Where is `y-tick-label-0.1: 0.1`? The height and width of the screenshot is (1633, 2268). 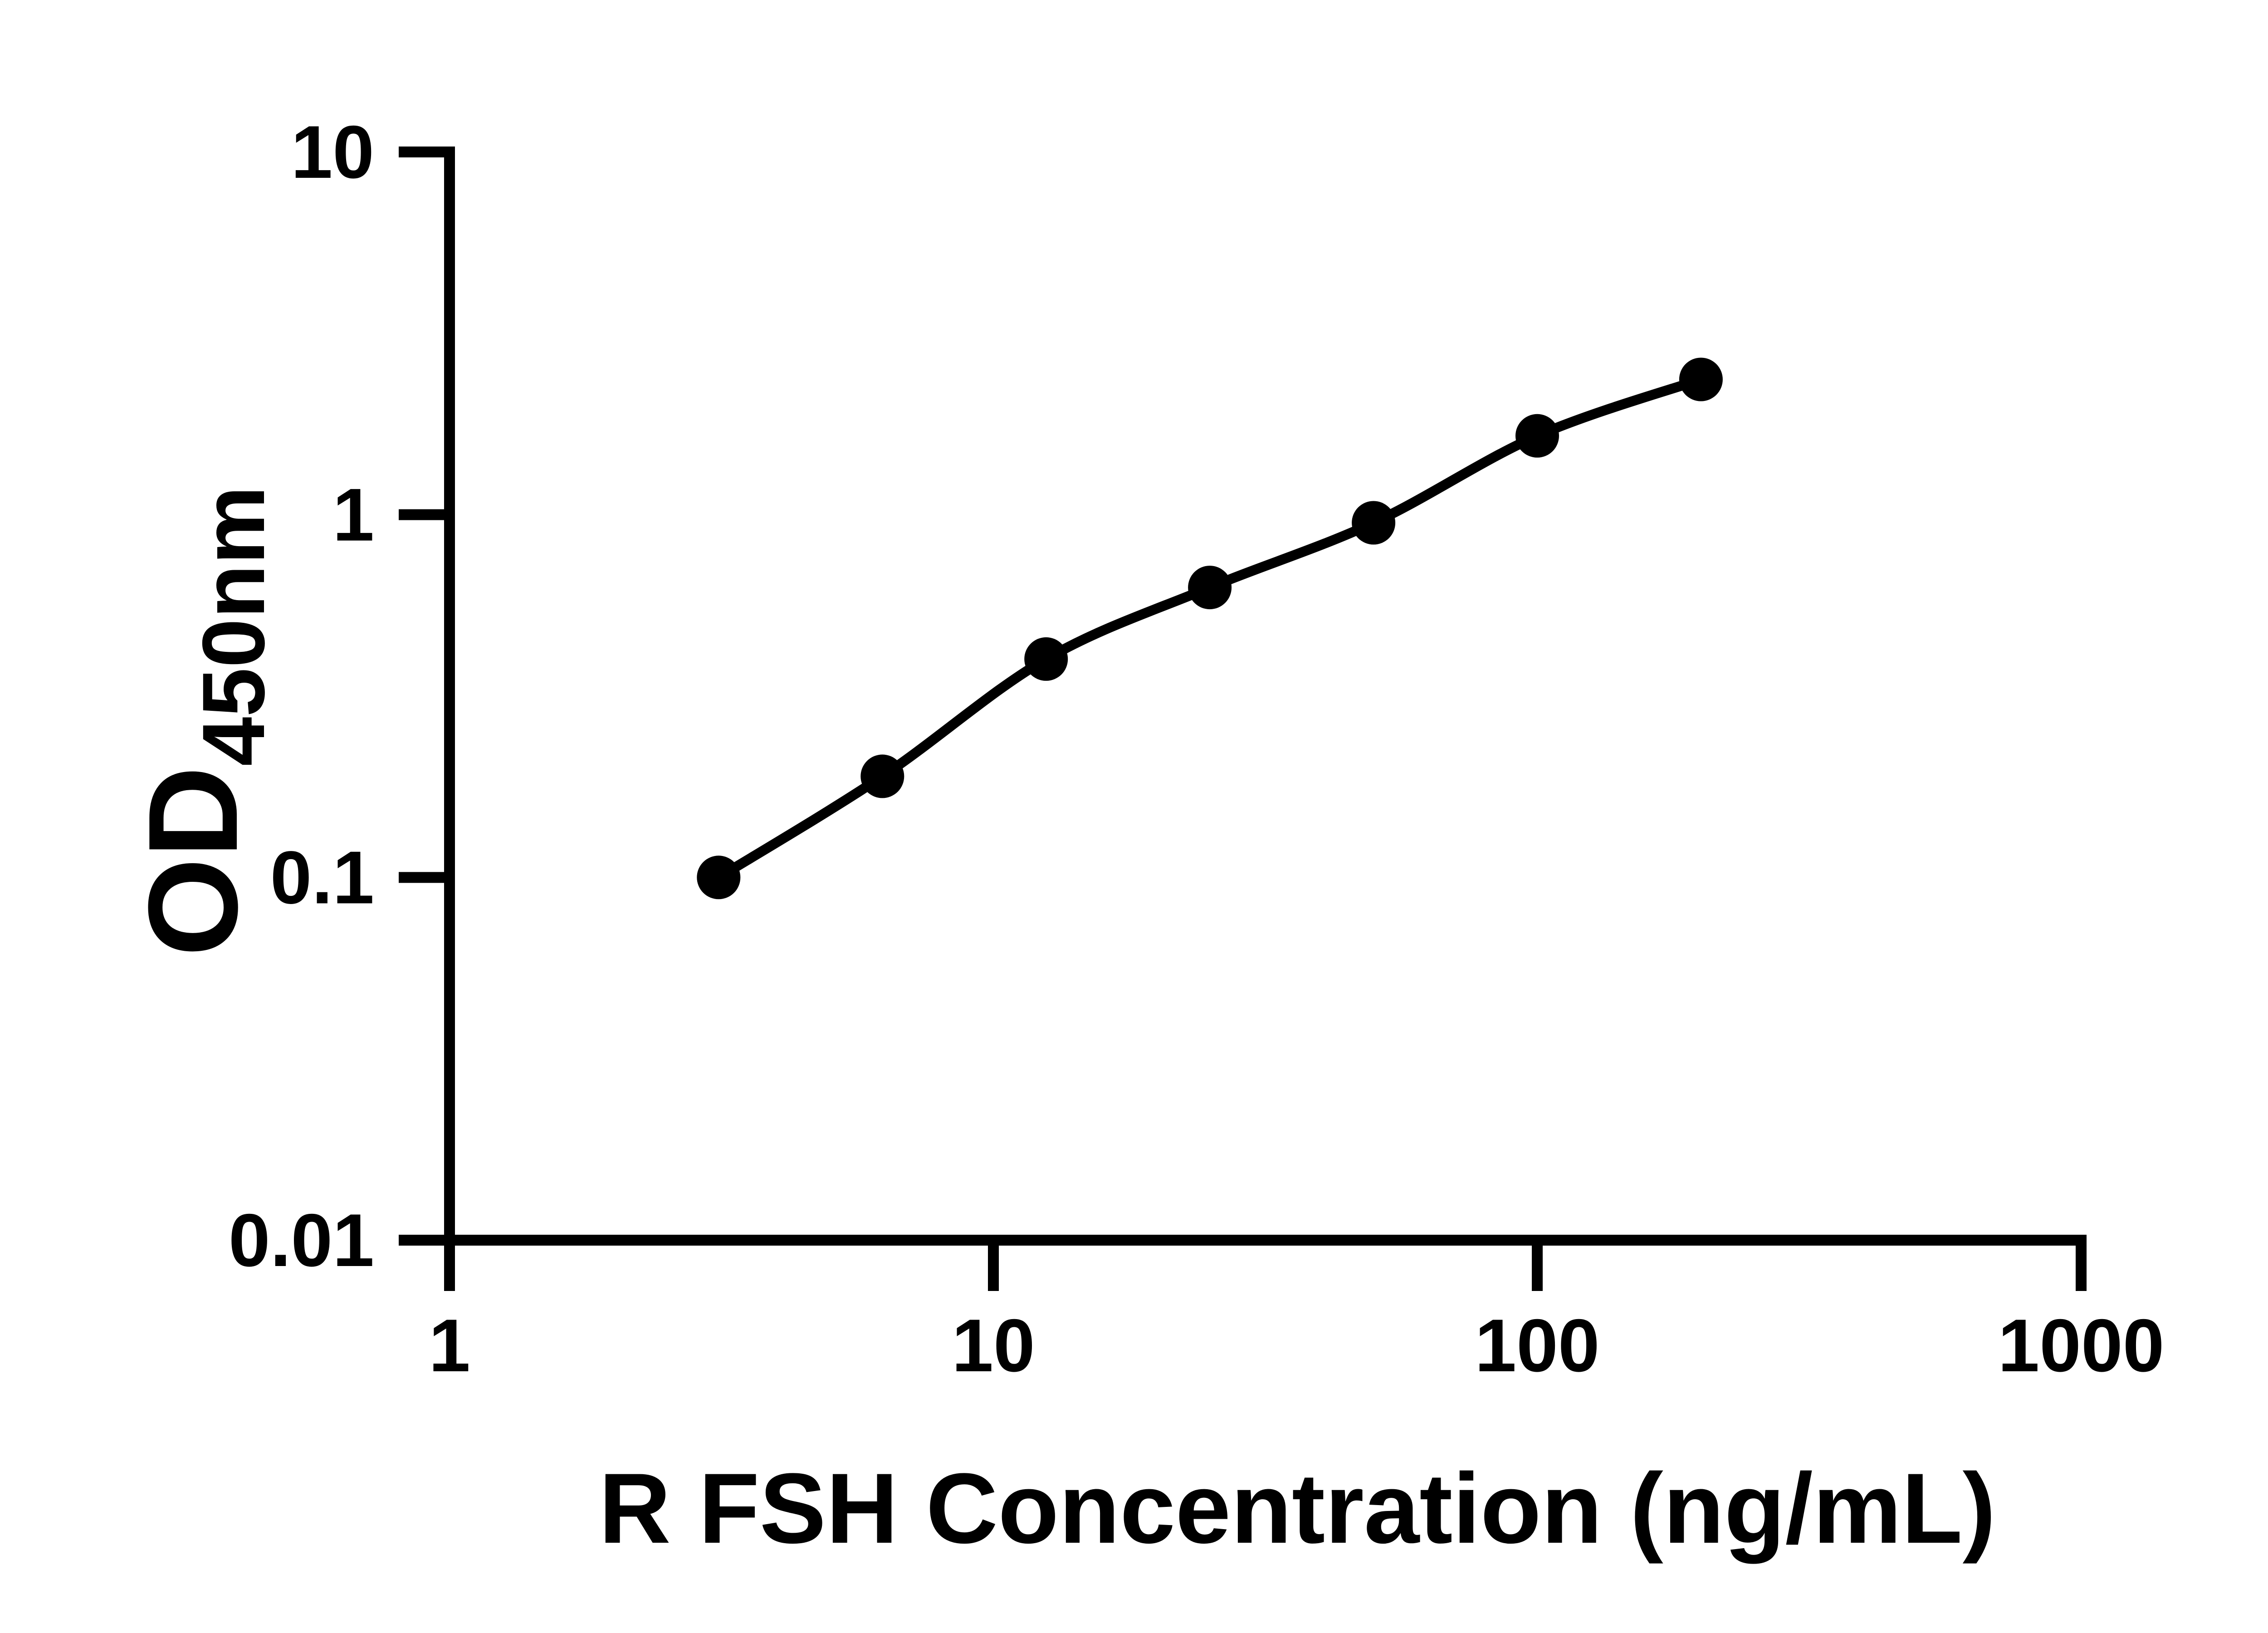
y-tick-label-0.1: 0.1 is located at coordinates (322, 877).